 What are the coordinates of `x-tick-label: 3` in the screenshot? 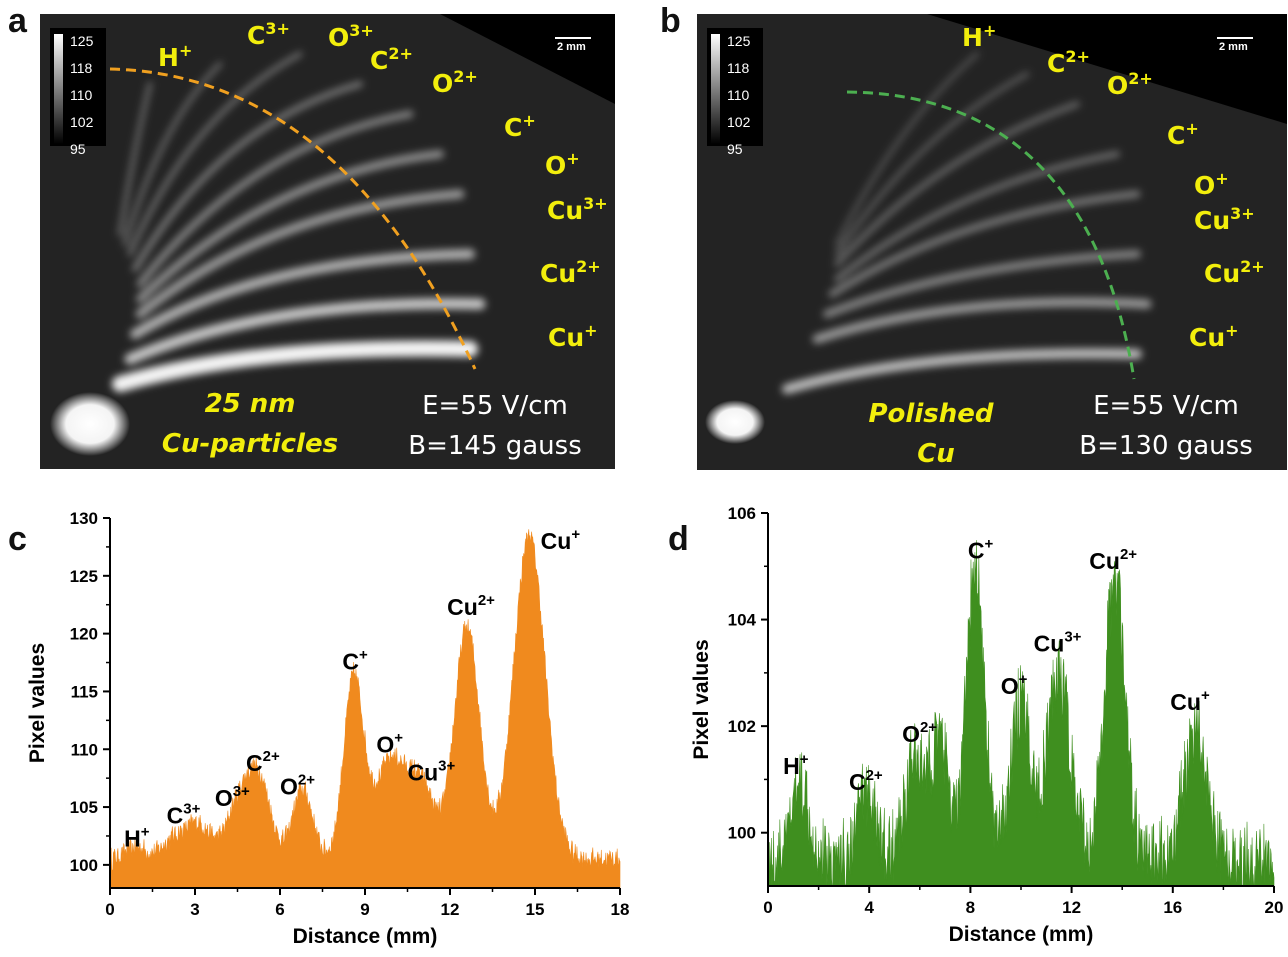 It's located at (194, 909).